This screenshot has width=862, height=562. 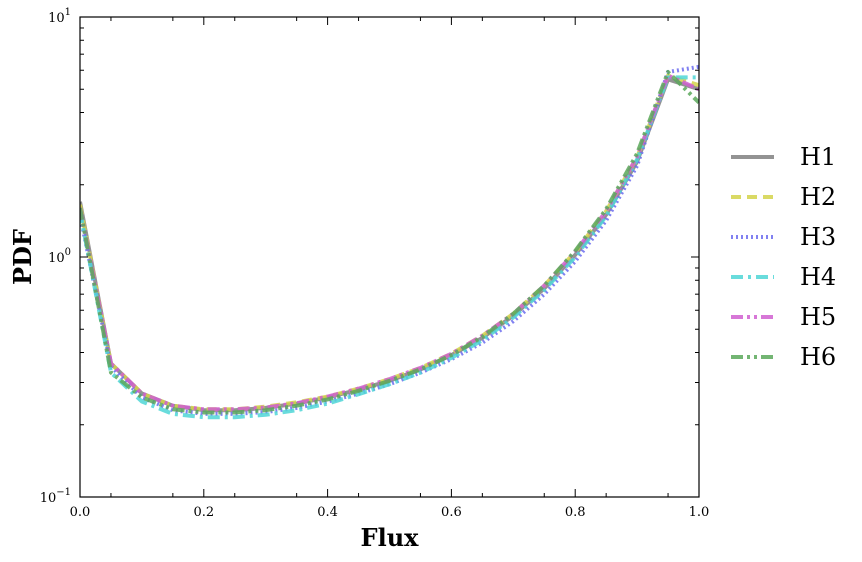 I want to click on y-axis-label: PDF, so click(x=22, y=257).